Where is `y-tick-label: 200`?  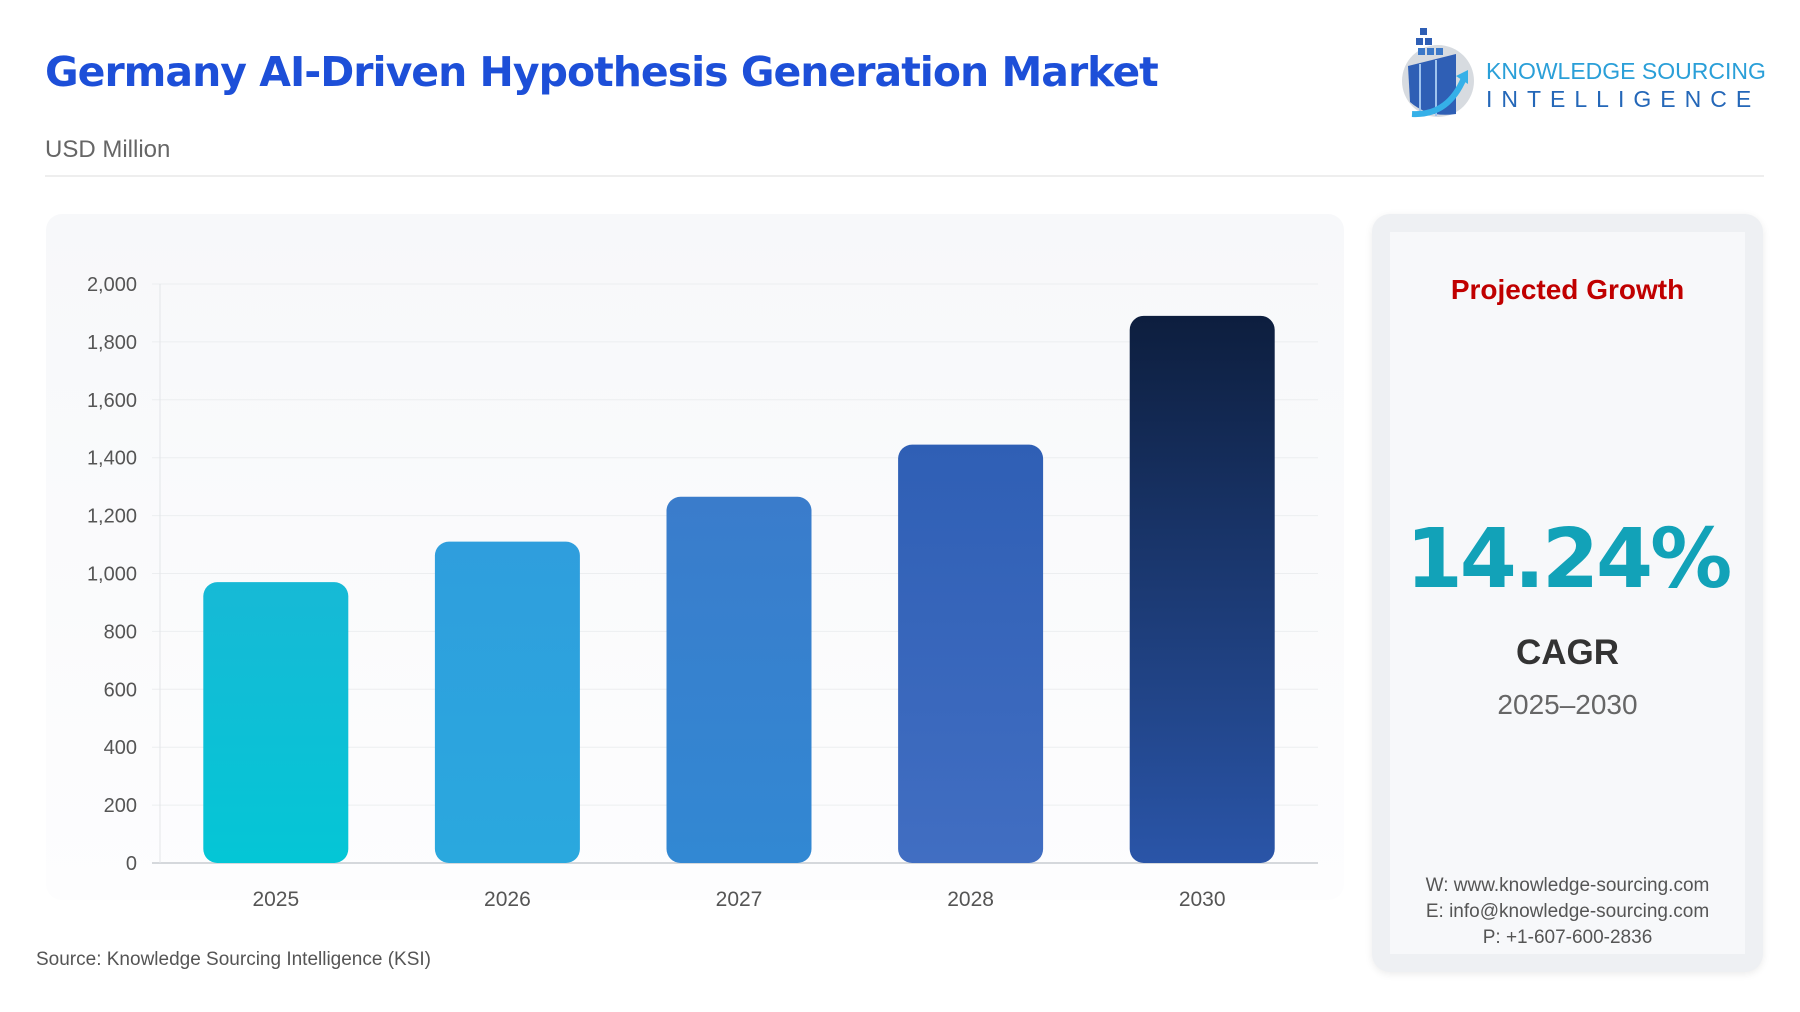 y-tick-label: 200 is located at coordinates (120, 806).